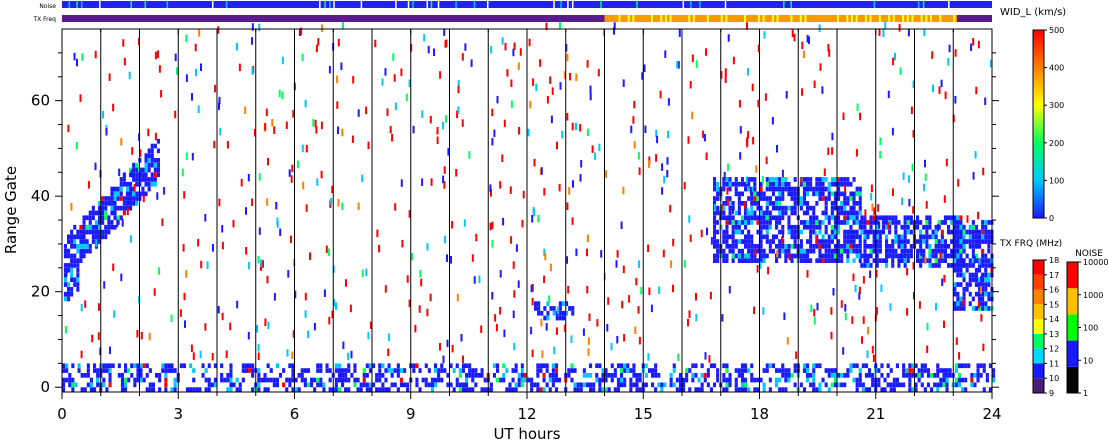 Image resolution: width=1108 pixels, height=441 pixels. I want to click on x-tick-label: 18, so click(759, 414).